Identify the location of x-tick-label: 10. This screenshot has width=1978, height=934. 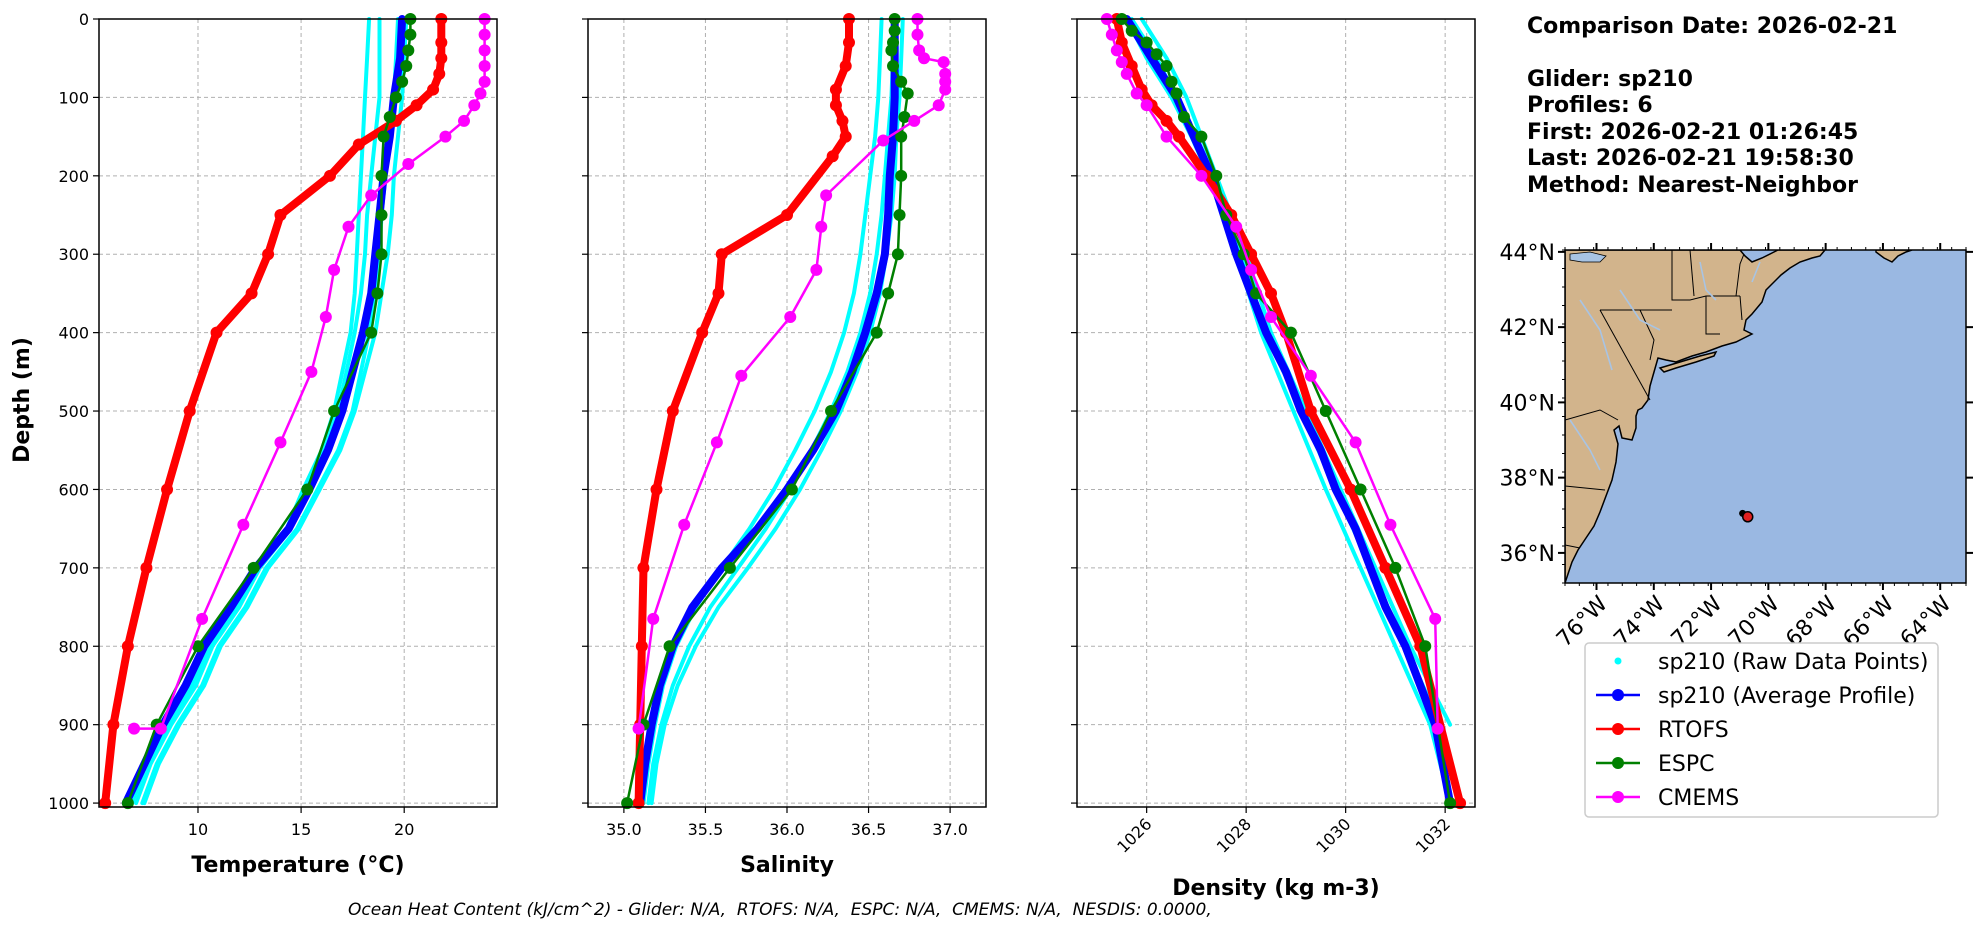
(198, 829).